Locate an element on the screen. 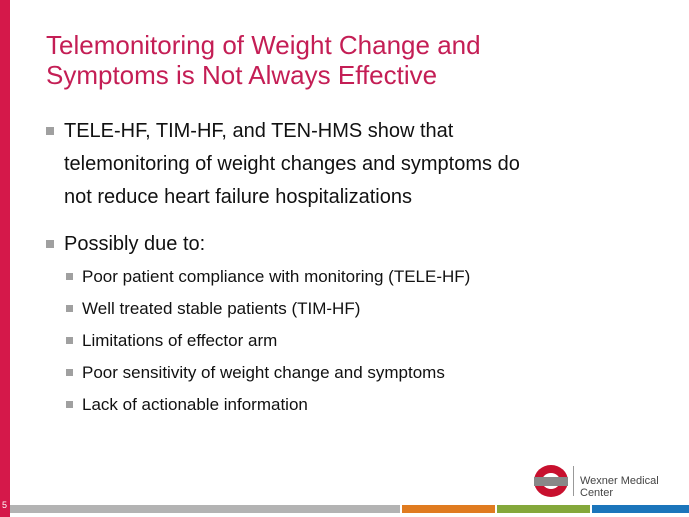 This screenshot has width=689, height=517. sub-bullet: Lack of actionable information is located at coordinates (296, 405).